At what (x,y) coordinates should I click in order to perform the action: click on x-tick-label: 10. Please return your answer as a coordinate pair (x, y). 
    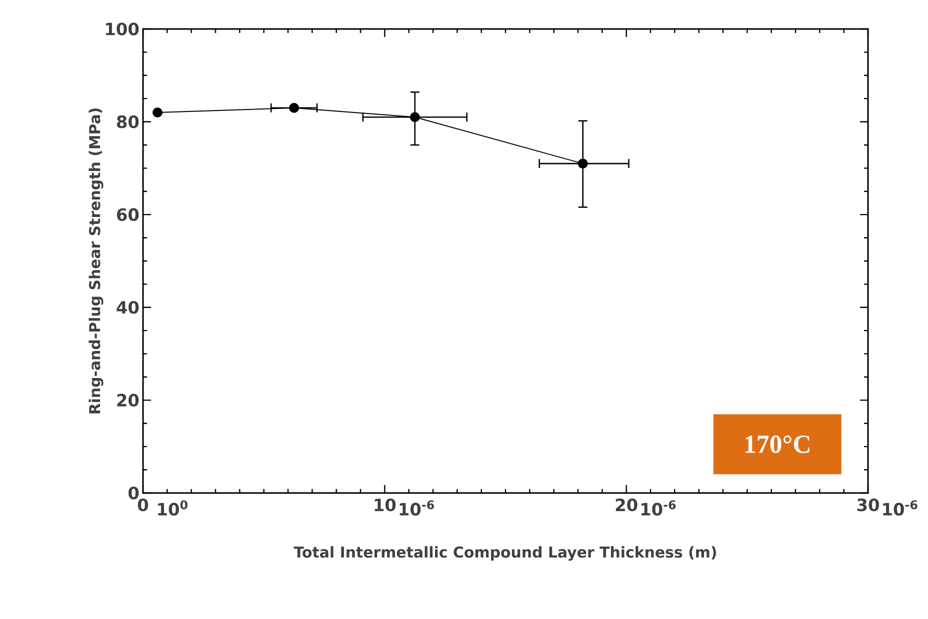
    Looking at the image, I should click on (385, 505).